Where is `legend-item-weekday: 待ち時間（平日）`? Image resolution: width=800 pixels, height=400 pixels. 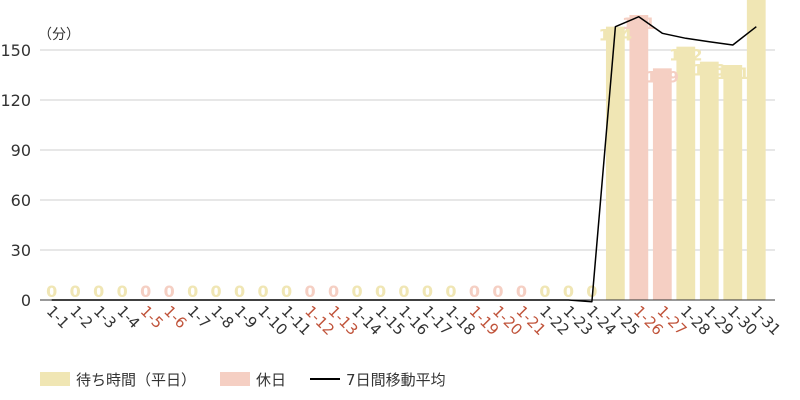
legend-item-weekday: 待ち時間（平日） is located at coordinates (118, 379).